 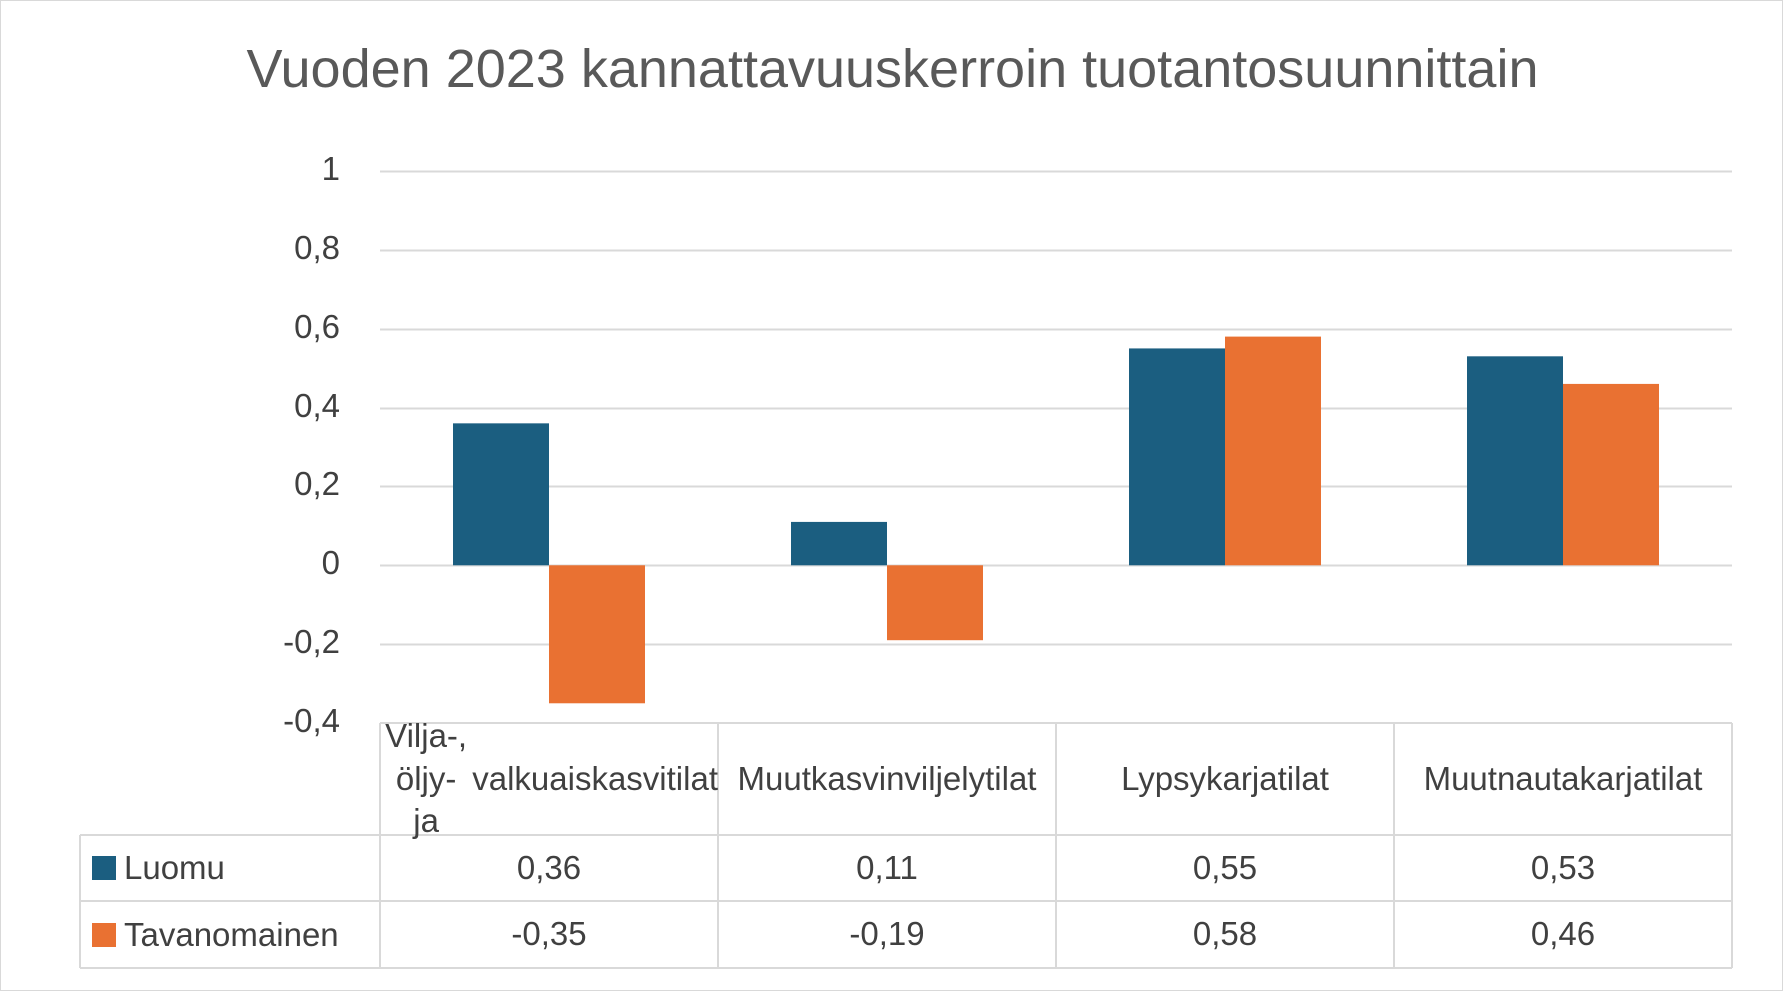 What do you see at coordinates (549, 934) in the screenshot?
I see `data-label: -0,35` at bounding box center [549, 934].